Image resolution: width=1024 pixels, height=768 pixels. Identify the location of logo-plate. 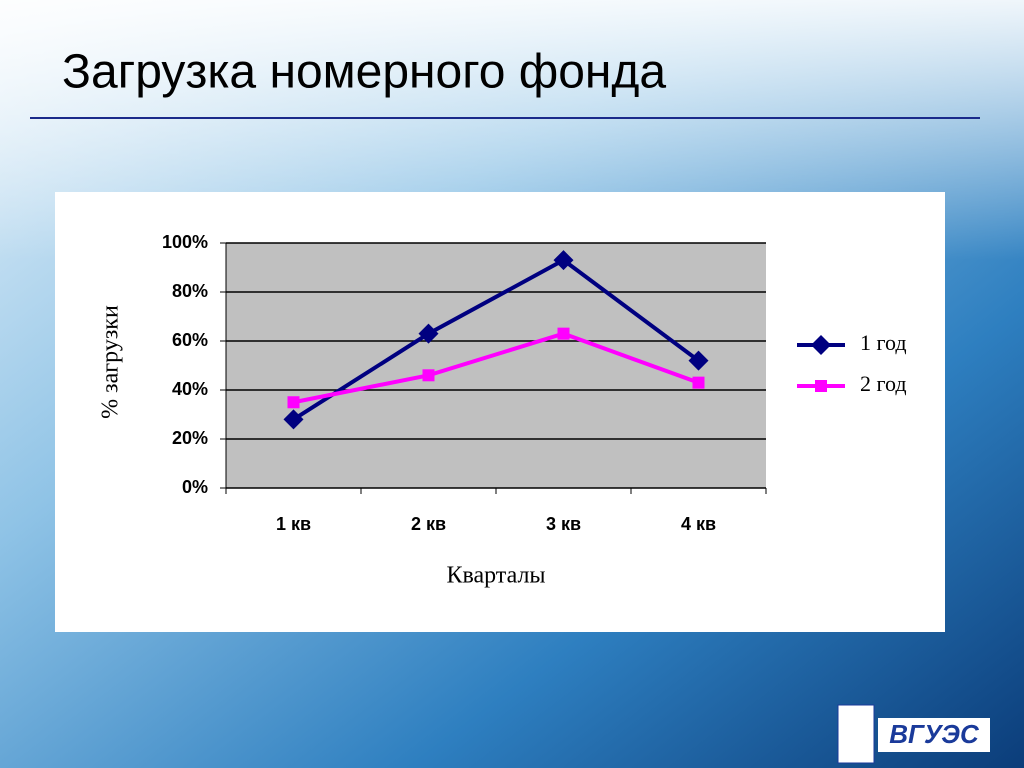
(934, 735).